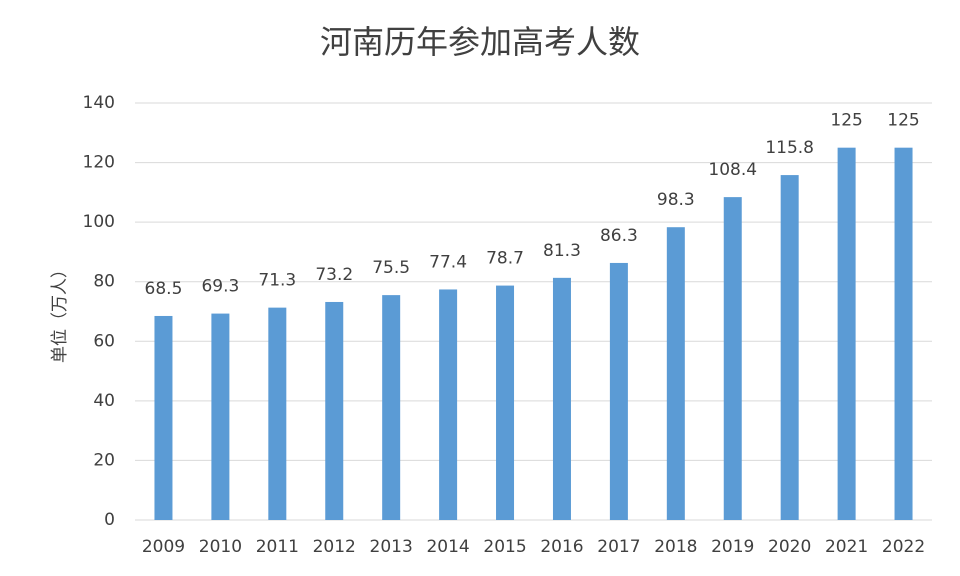 This screenshot has width=960, height=576. Describe the element at coordinates (334, 275) in the screenshot. I see `data-label: 73.2` at that location.